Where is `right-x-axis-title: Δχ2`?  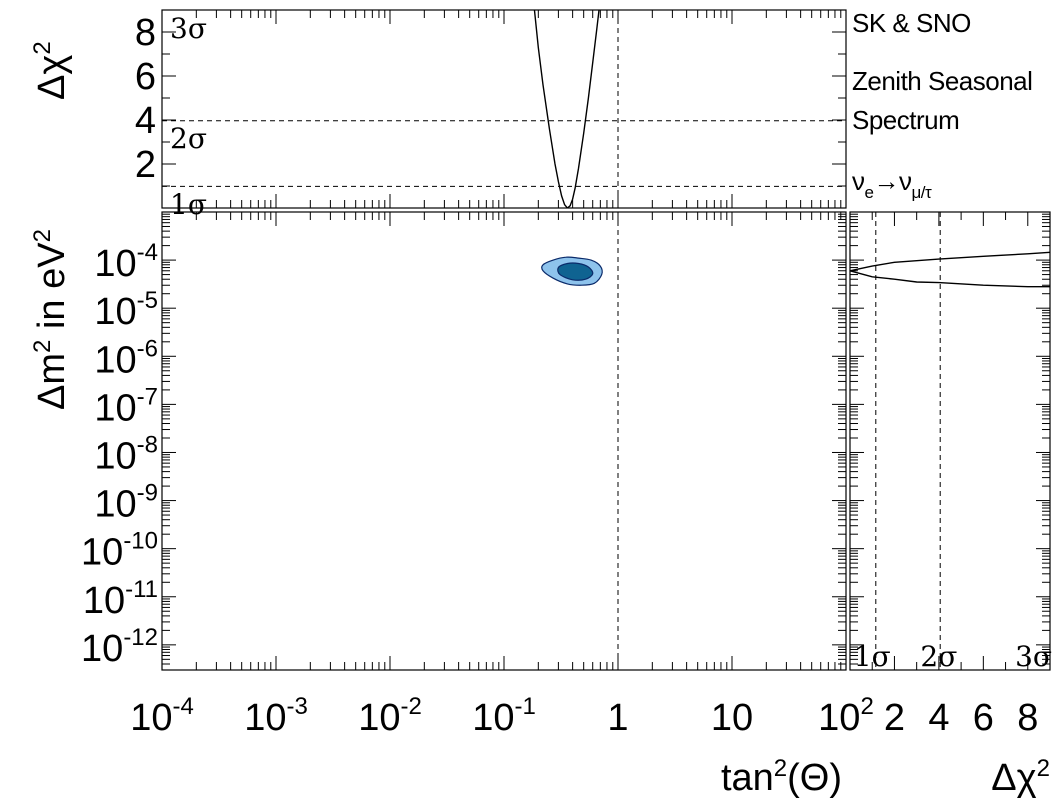
right-x-axis-title: Δχ2 is located at coordinates (1020, 777).